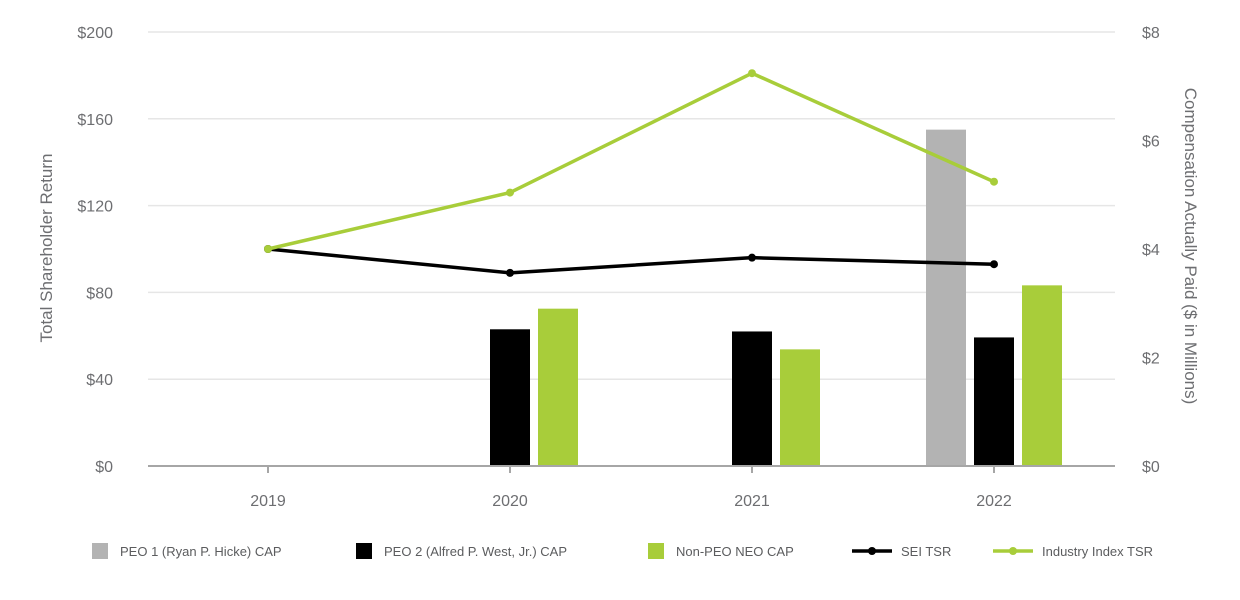 This screenshot has height=600, width=1240. What do you see at coordinates (1151, 359) in the screenshot?
I see `right-tick-label: $2` at bounding box center [1151, 359].